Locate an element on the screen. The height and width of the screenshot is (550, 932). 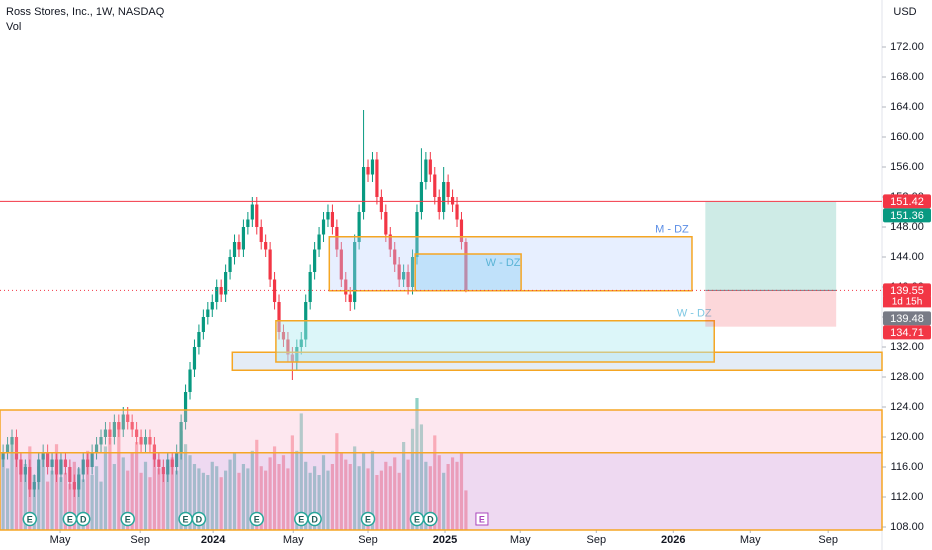
price-tag-label: 151.42 is located at coordinates (907, 202).